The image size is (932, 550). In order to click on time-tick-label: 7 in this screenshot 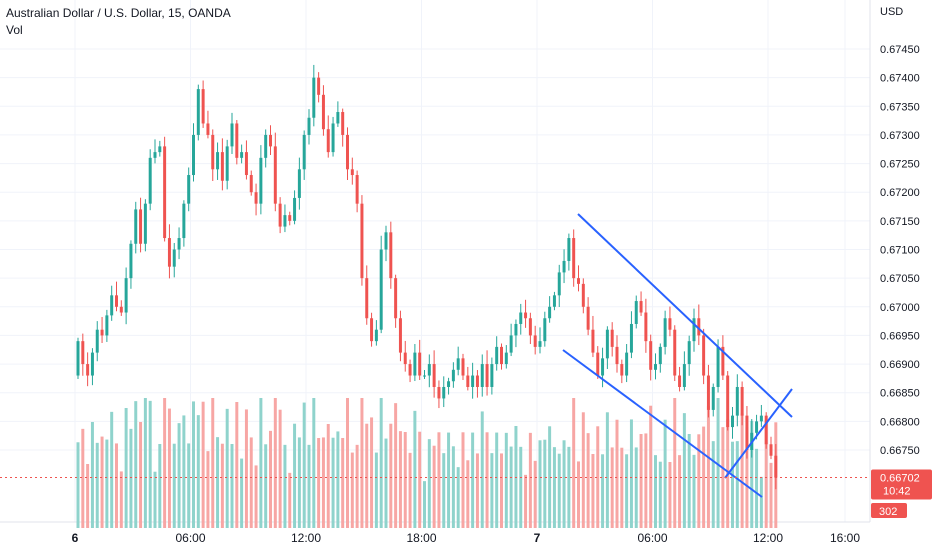, I will do `click(537, 538)`.